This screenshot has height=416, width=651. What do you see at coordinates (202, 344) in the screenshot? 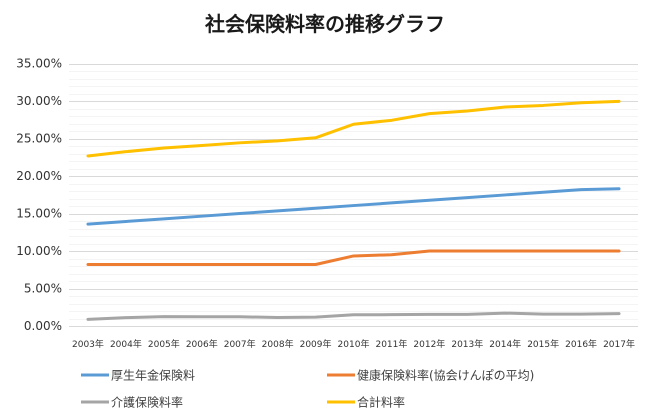
I see `x-tick-label: 2006年` at bounding box center [202, 344].